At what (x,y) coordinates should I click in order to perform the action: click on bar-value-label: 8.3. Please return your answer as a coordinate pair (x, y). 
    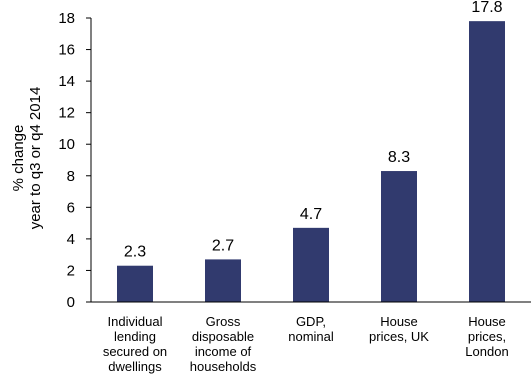
    Looking at the image, I should click on (399, 157).